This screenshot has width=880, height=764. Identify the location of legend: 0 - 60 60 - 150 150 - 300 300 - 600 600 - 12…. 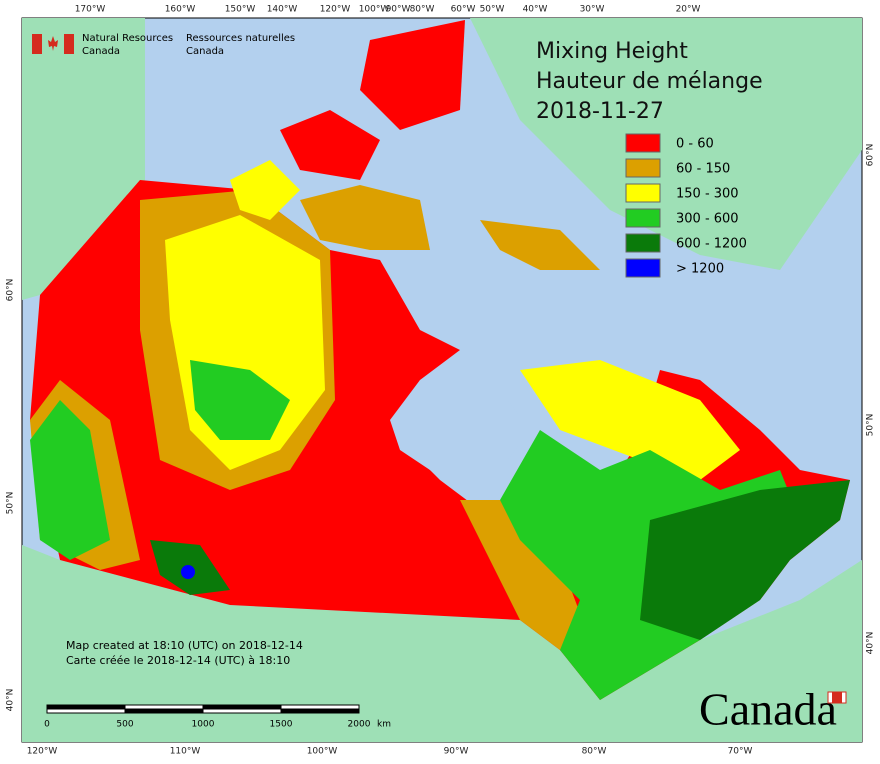
(686, 205).